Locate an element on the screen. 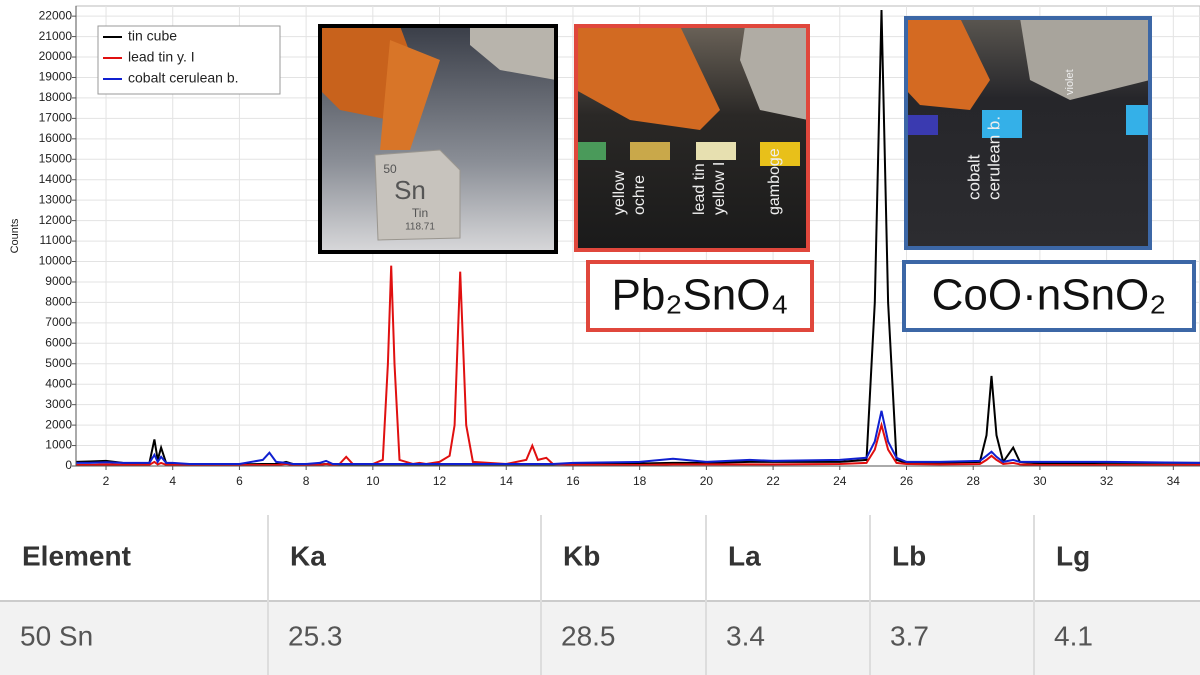 This screenshot has width=1200, height=675. y-tick-label: 19000 is located at coordinates (56, 77).